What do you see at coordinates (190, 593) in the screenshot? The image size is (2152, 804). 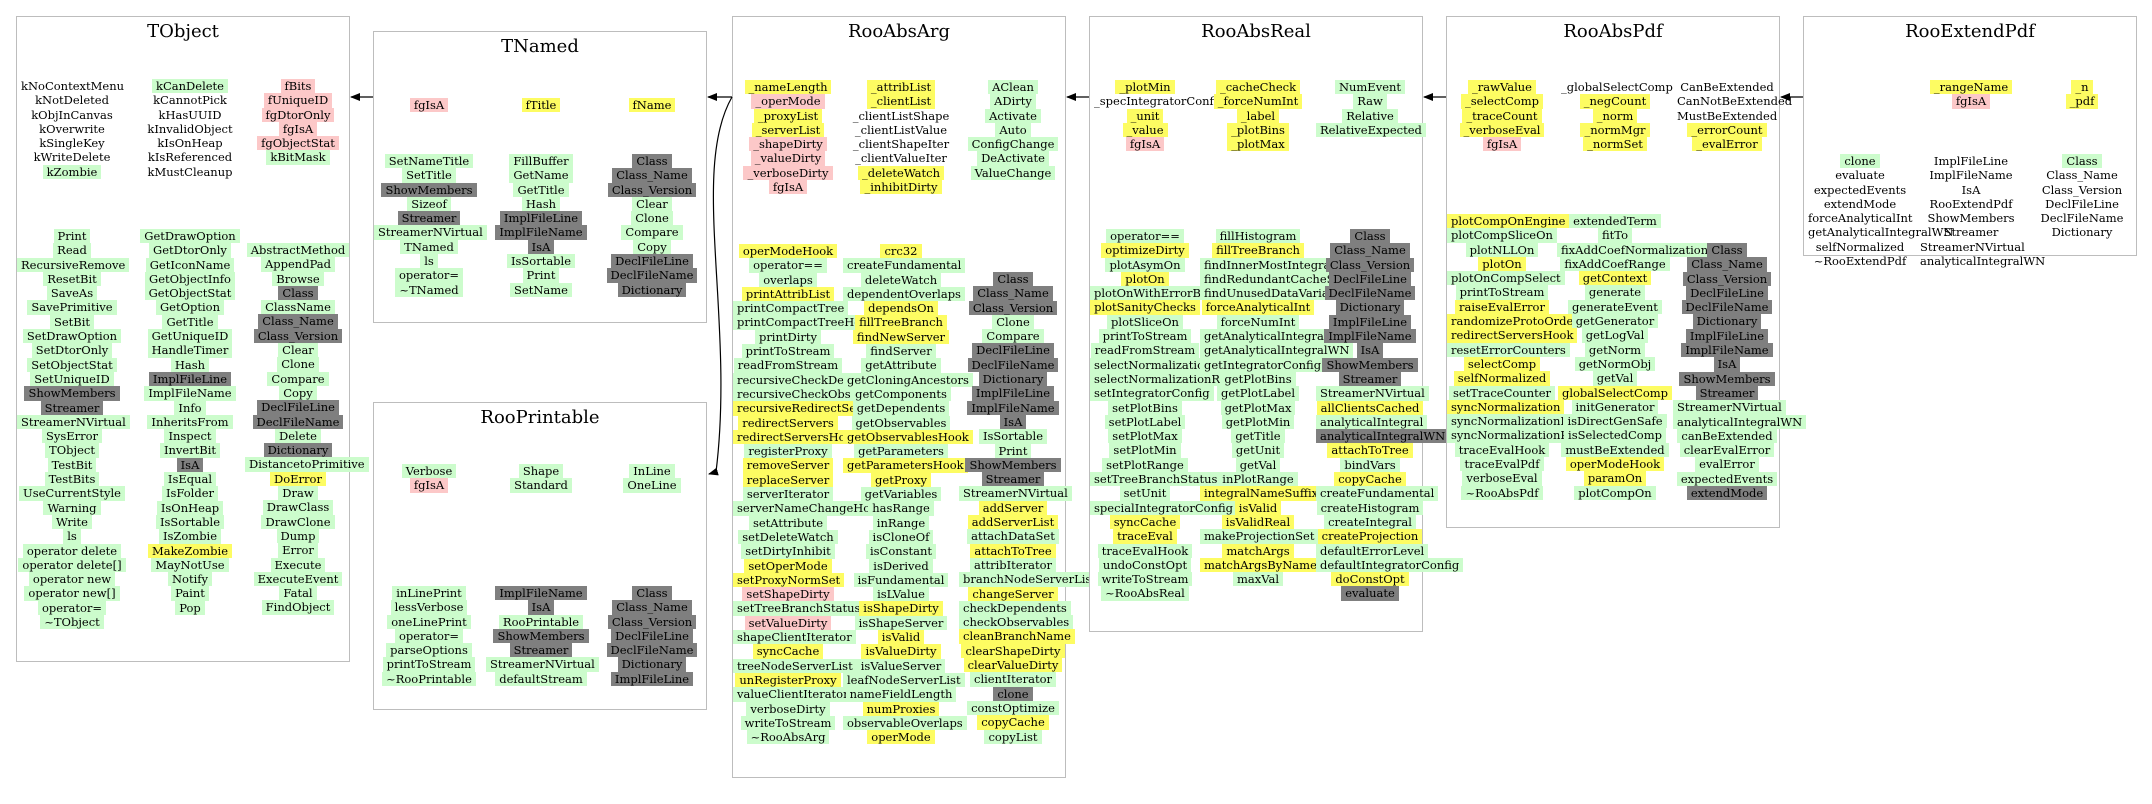 I see `member-item: Paint` at bounding box center [190, 593].